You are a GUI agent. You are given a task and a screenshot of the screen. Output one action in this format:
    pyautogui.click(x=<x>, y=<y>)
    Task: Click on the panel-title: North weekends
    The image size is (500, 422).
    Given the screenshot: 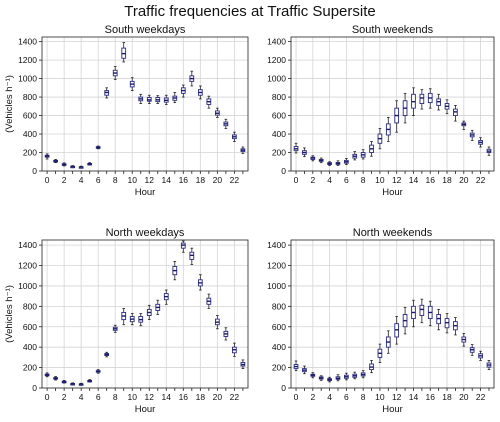 What is the action you would take?
    pyautogui.click(x=393, y=233)
    